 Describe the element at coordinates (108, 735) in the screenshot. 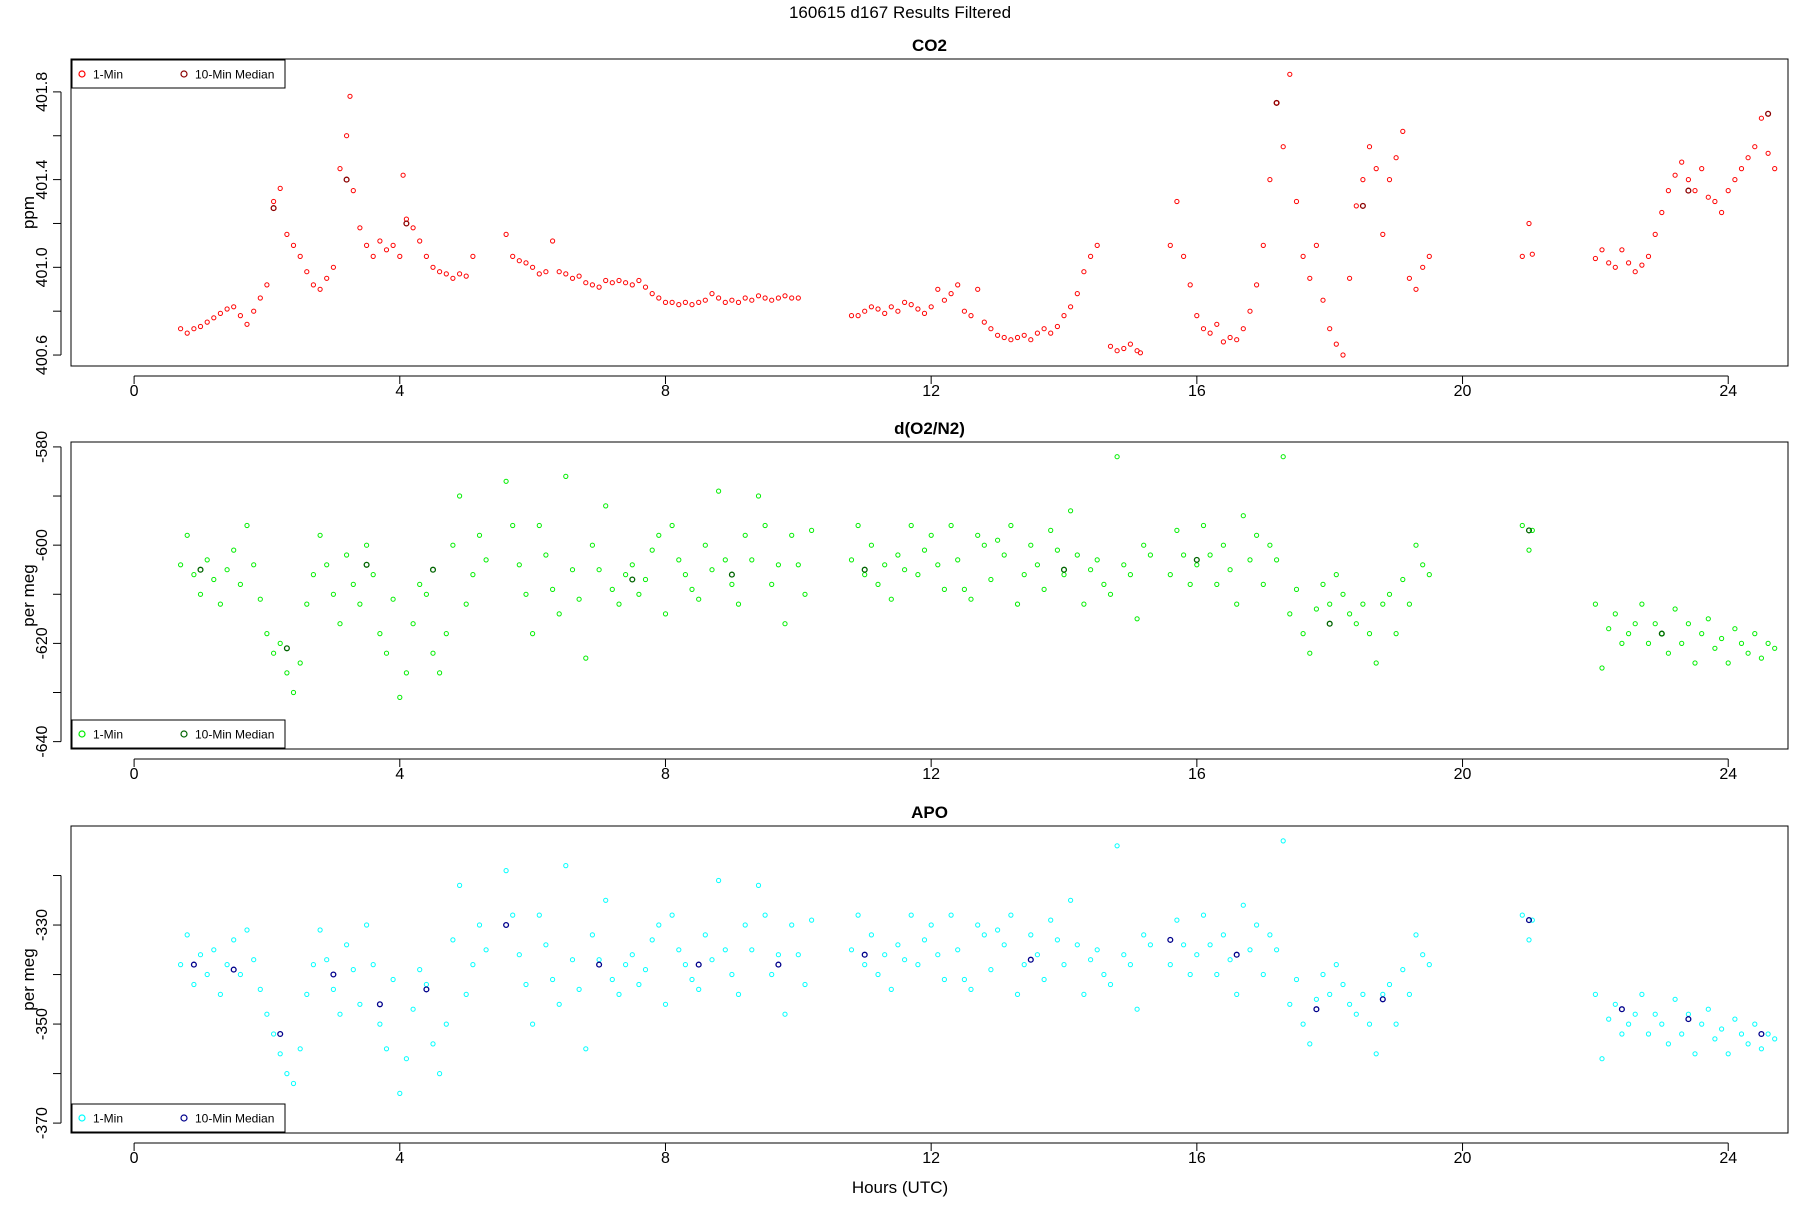

I see `legend-label: 1-Min` at that location.